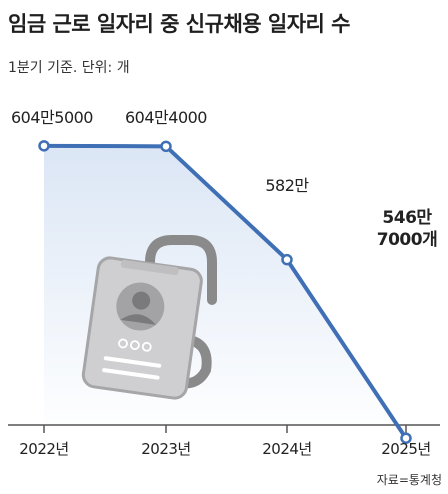 This screenshot has height=494, width=448. Describe the element at coordinates (405, 449) in the screenshot. I see `x-tick-label: 2025년` at that location.